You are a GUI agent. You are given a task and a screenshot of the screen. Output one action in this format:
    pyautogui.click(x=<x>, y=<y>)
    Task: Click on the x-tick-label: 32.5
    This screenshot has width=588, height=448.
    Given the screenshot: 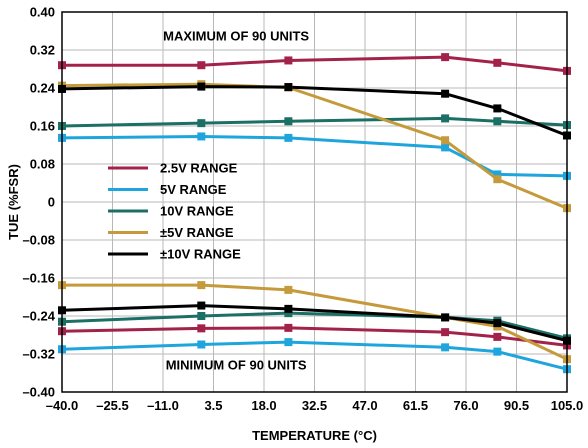 What is the action you would take?
    pyautogui.click(x=314, y=405)
    